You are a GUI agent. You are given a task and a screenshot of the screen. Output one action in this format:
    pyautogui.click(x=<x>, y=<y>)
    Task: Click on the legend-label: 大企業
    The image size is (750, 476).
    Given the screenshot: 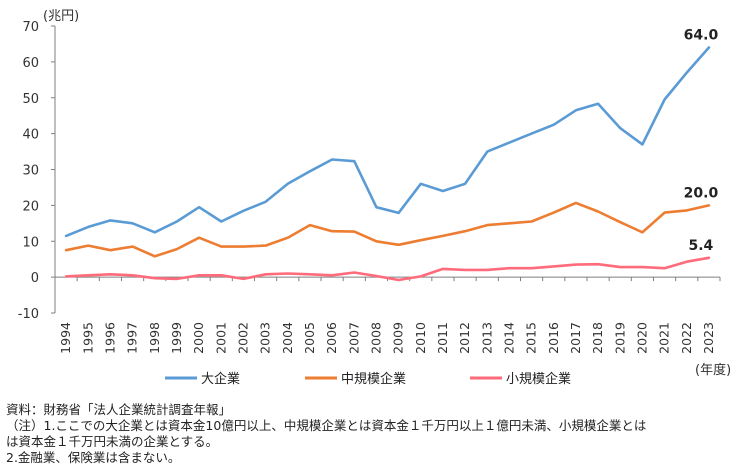 What is the action you would take?
    pyautogui.click(x=220, y=379)
    